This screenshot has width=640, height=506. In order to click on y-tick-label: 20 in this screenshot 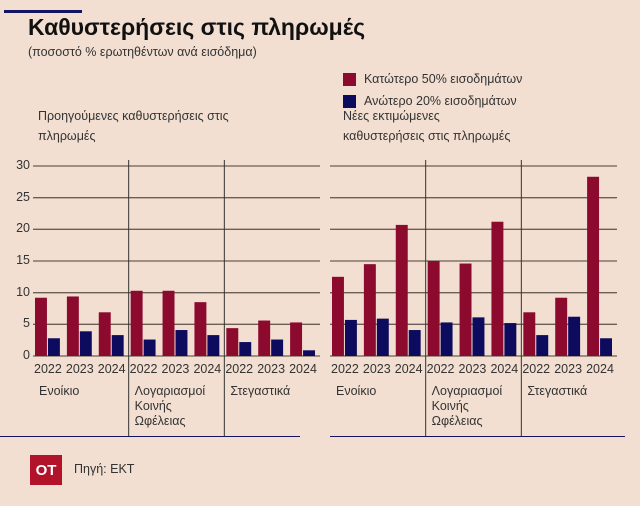, I will do `click(23, 228)`.